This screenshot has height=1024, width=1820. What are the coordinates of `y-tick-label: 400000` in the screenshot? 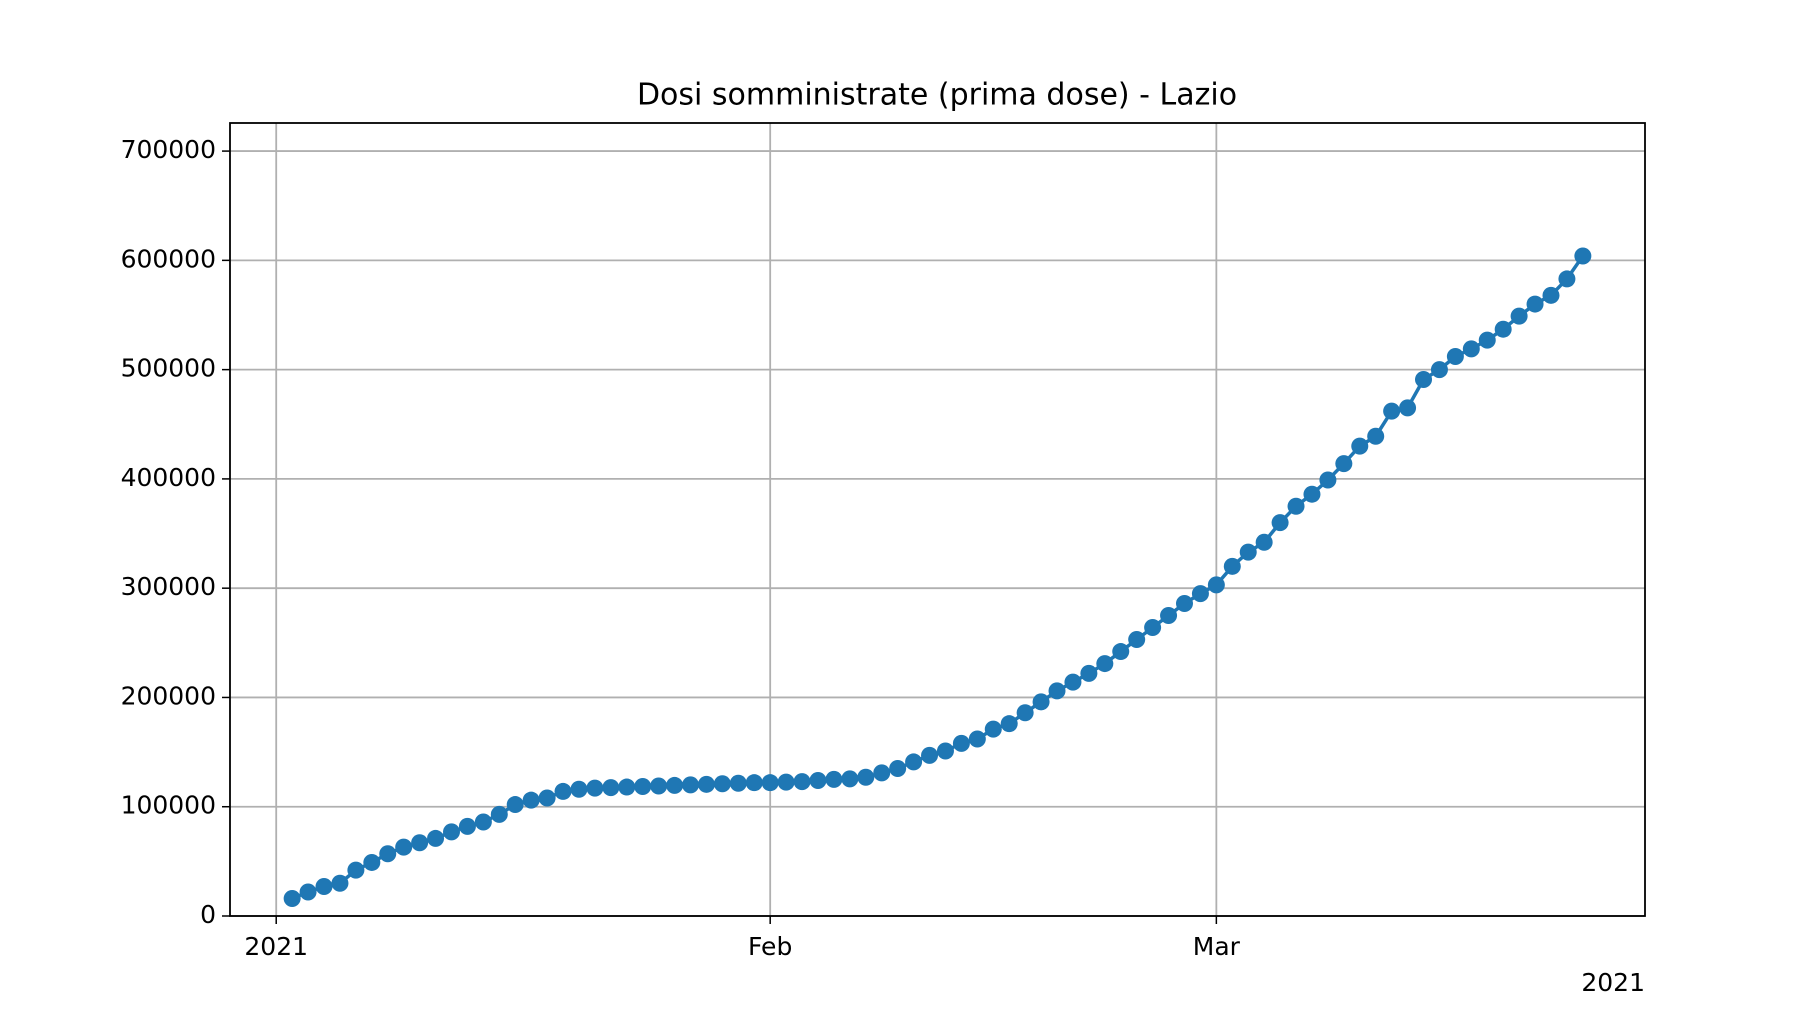 It's located at (168, 477).